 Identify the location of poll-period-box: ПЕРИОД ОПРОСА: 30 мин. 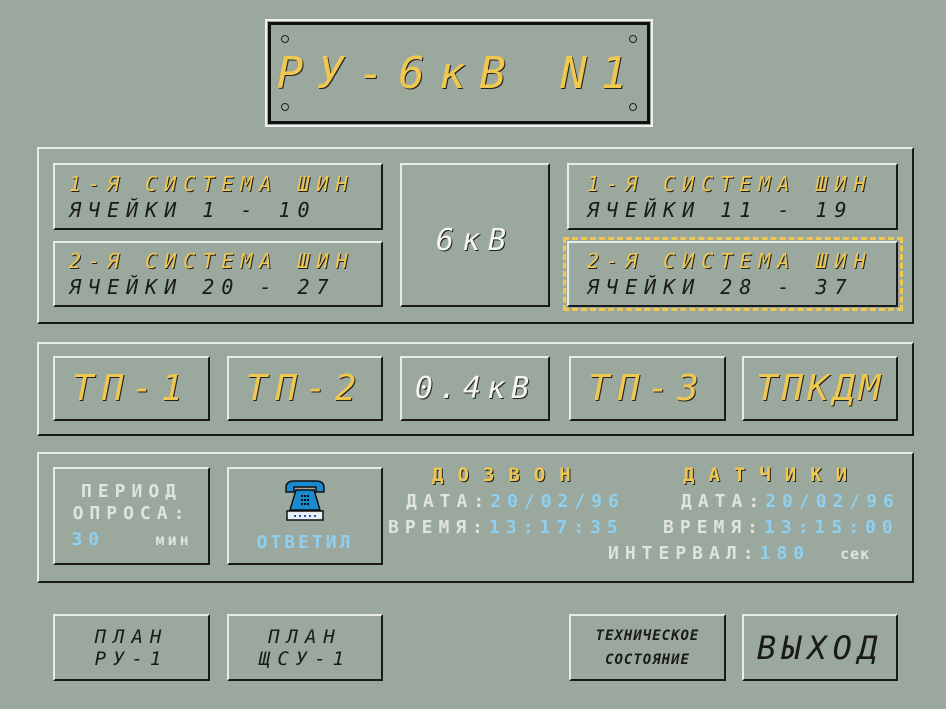
(131, 516).